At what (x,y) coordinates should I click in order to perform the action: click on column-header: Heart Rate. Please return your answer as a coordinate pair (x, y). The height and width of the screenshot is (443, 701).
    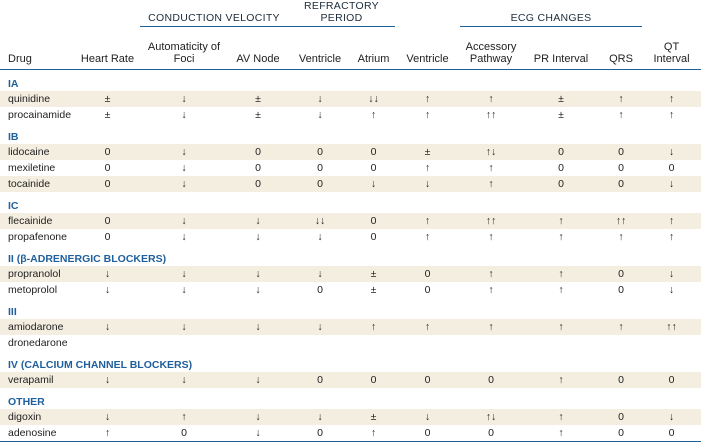
    Looking at the image, I should click on (107, 48).